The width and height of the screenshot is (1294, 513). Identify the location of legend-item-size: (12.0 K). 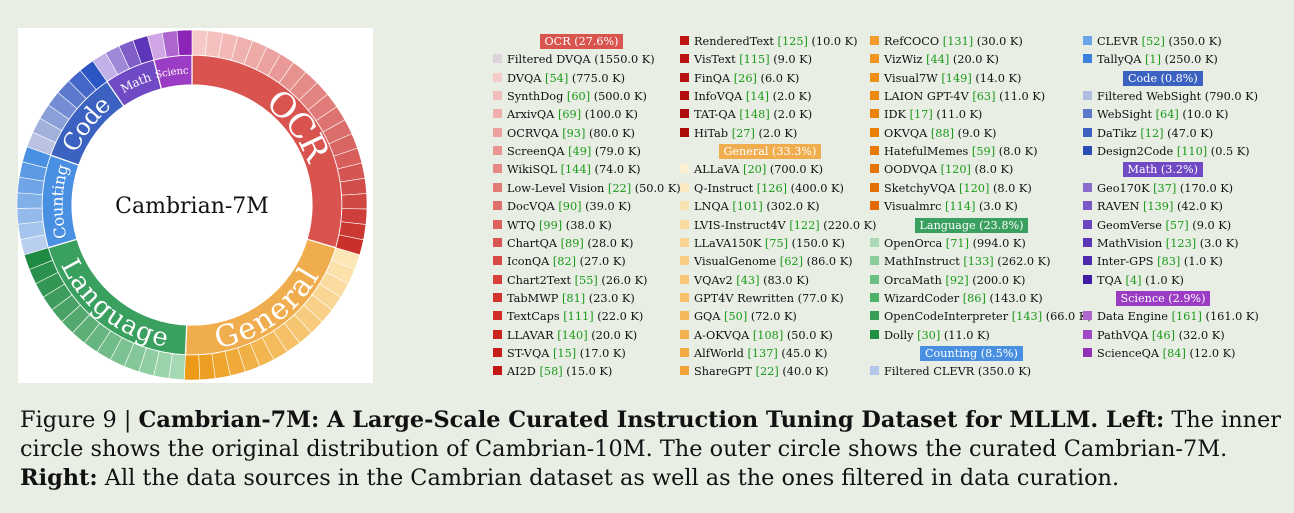
(1212, 353).